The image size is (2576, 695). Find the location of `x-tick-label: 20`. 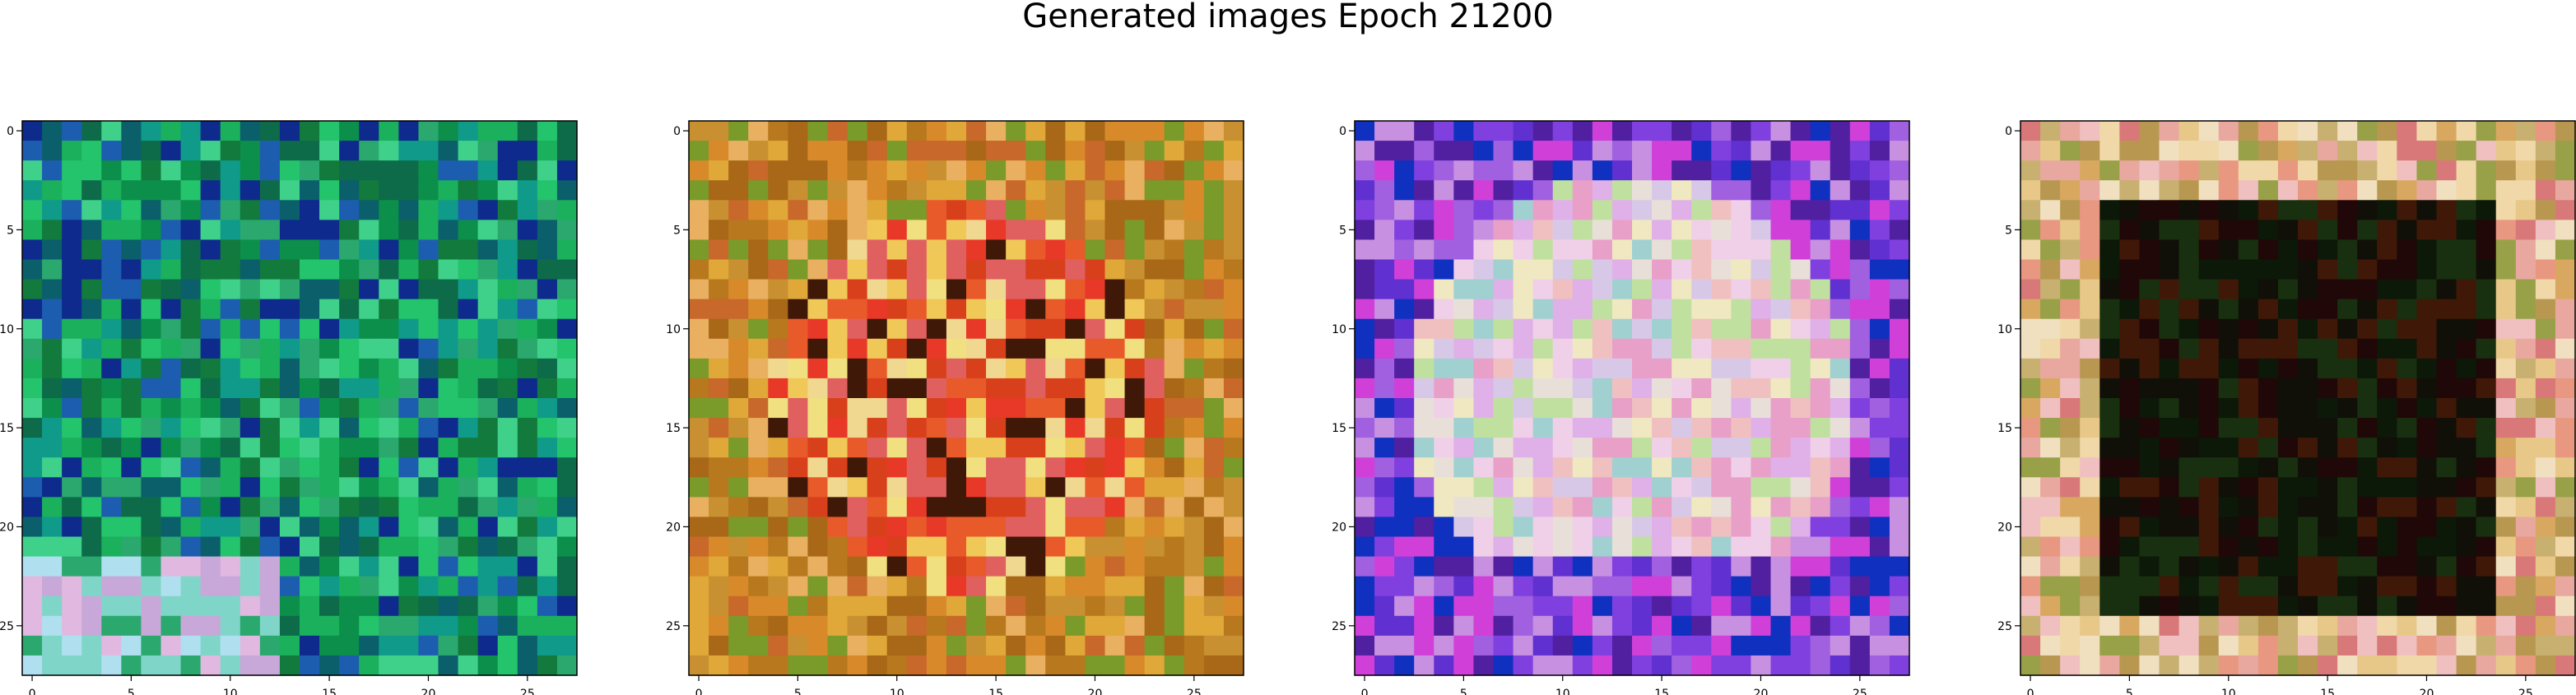

x-tick-label: 20 is located at coordinates (428, 691).